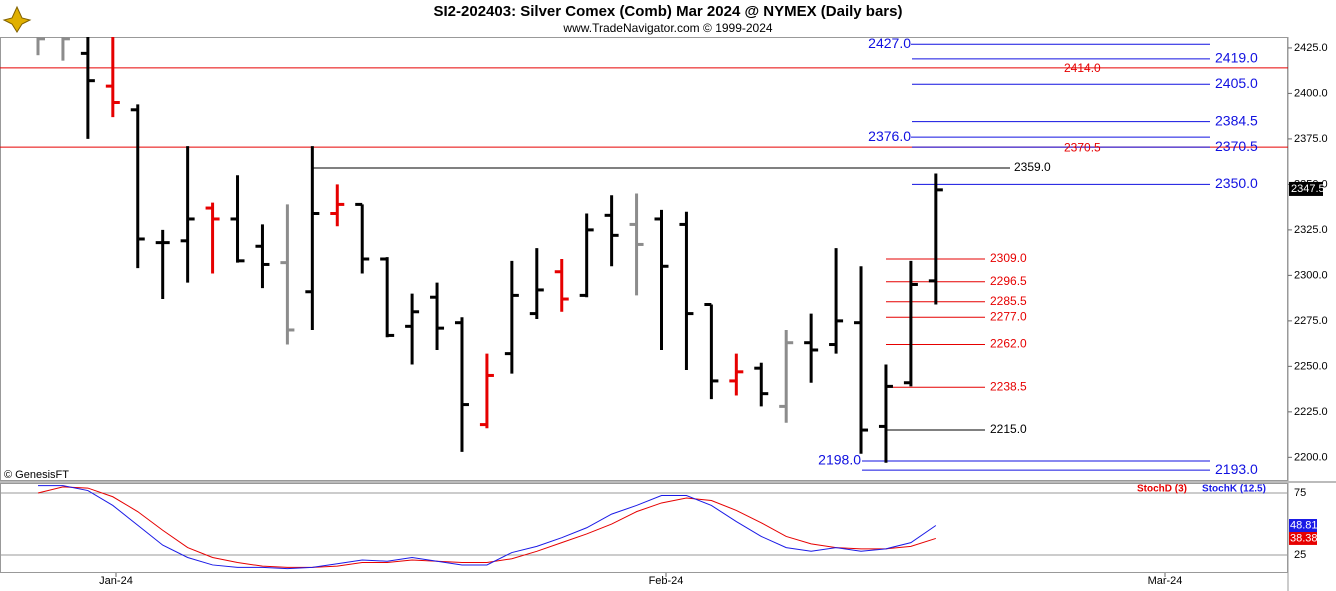 The image size is (1336, 591). What do you see at coordinates (1311, 412) in the screenshot?
I see `y-tick-label: 2225.0` at bounding box center [1311, 412].